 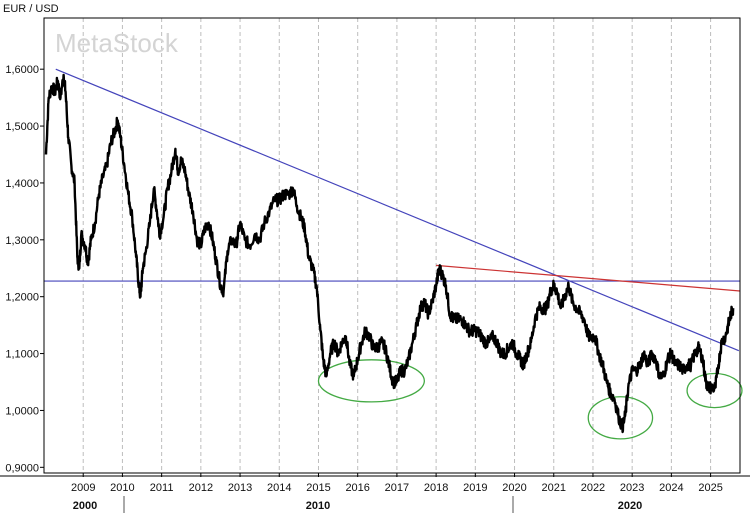 I want to click on x-tick-label: 2018, so click(x=436, y=488).